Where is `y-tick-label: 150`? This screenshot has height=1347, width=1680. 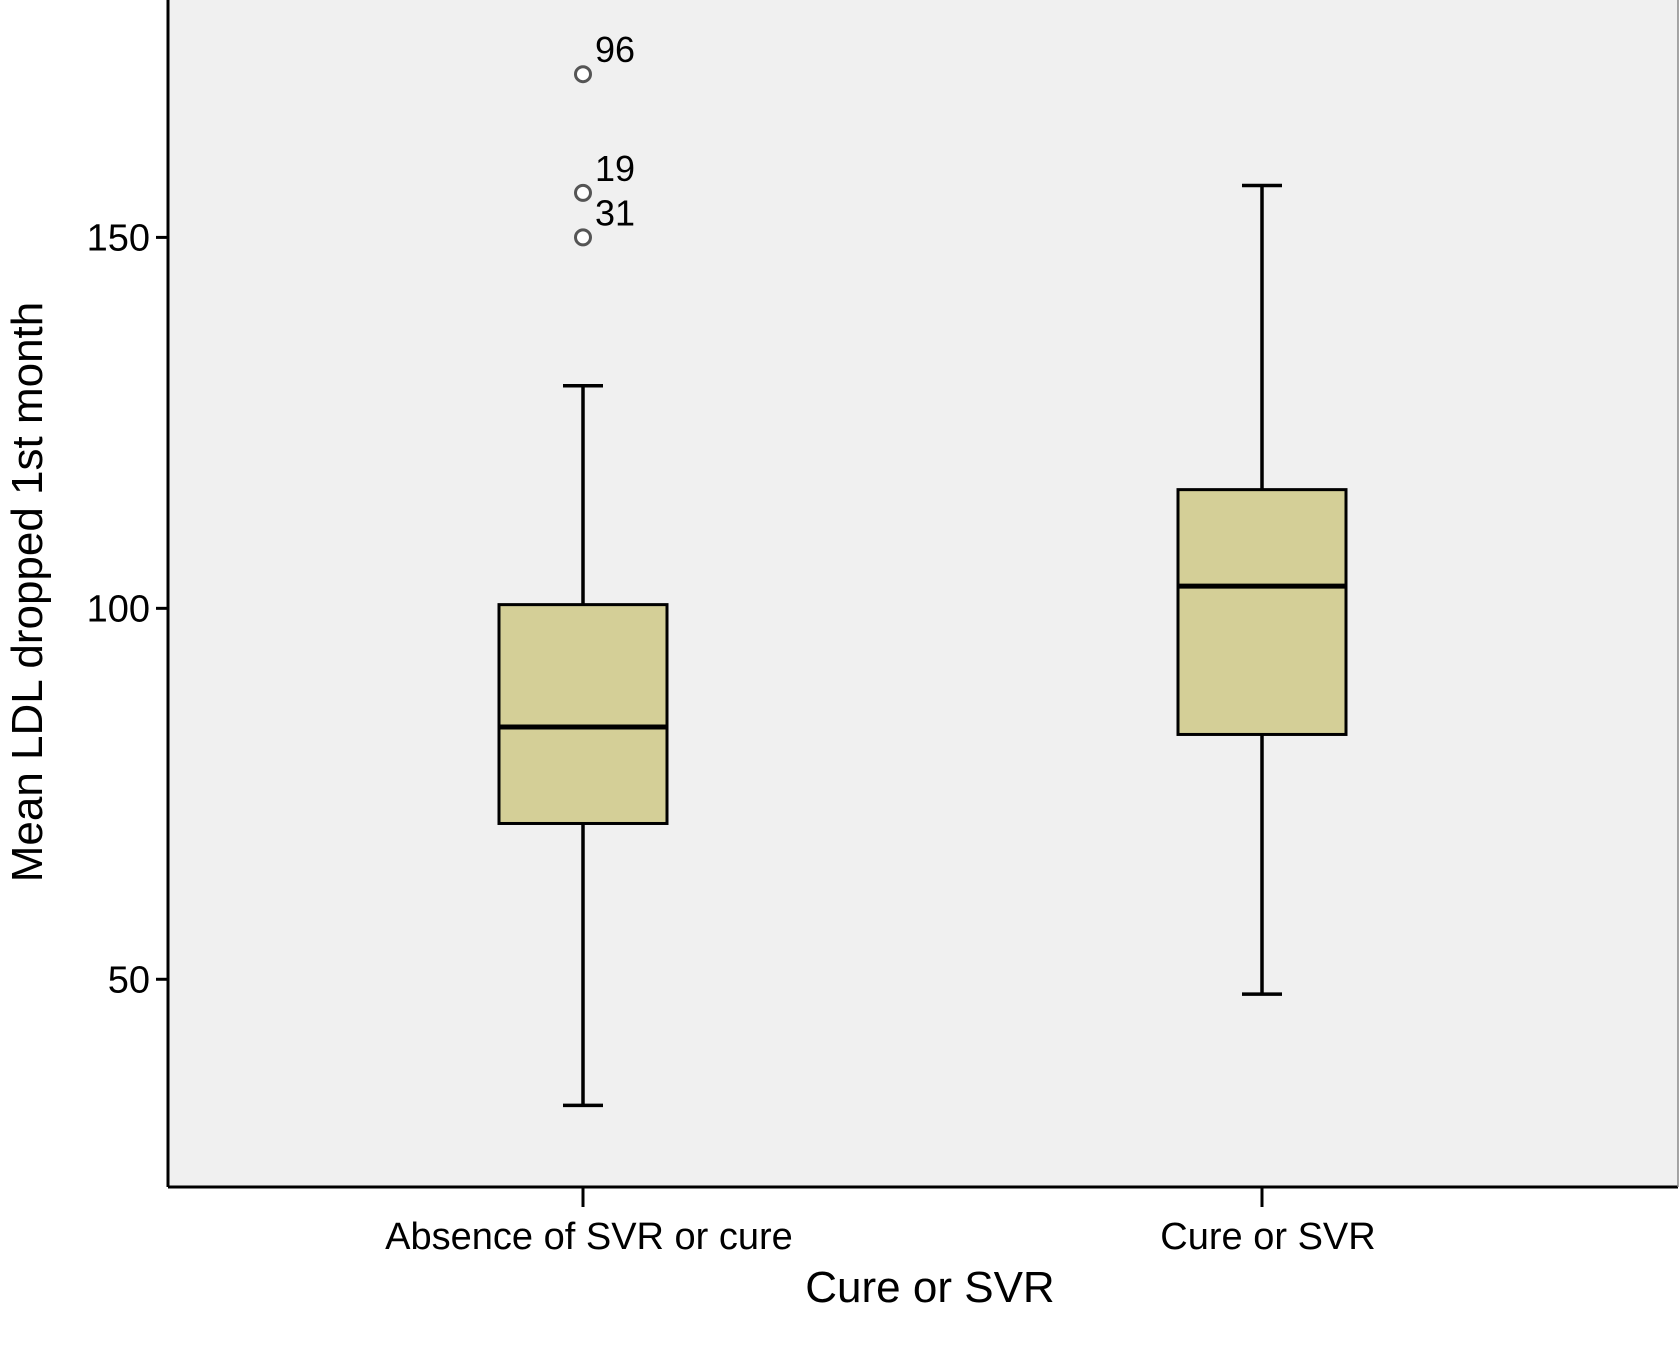
y-tick-label: 150 is located at coordinates (118, 238).